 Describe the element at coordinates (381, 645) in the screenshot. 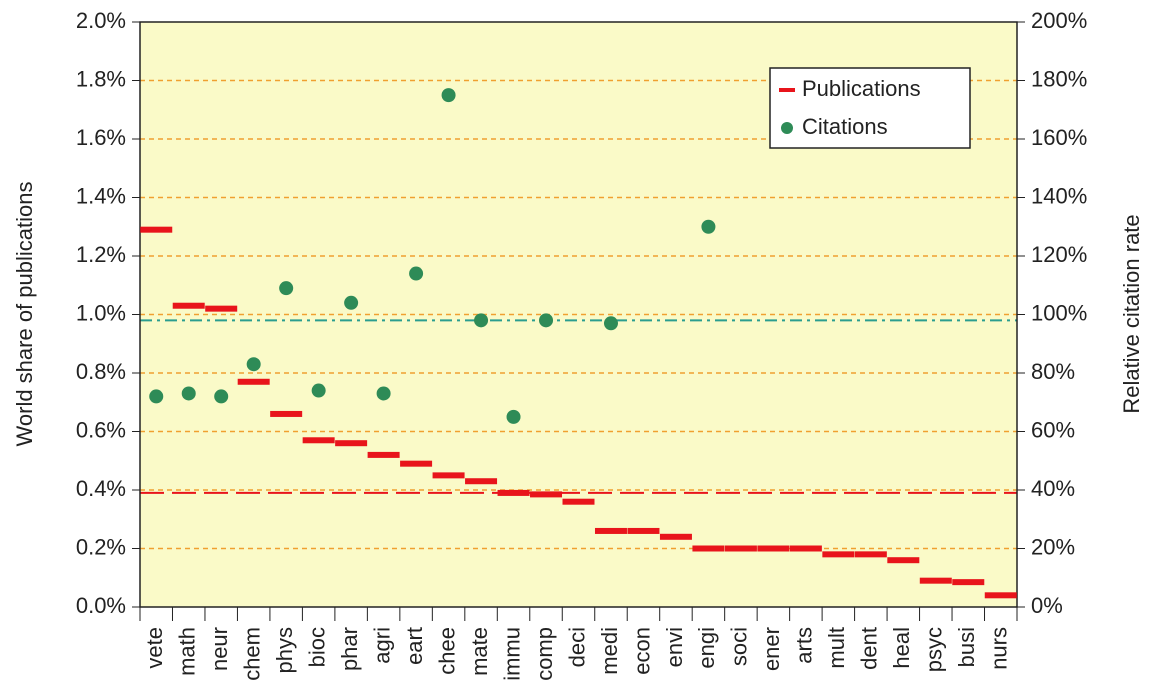

I see `x-tick-label: agri` at that location.